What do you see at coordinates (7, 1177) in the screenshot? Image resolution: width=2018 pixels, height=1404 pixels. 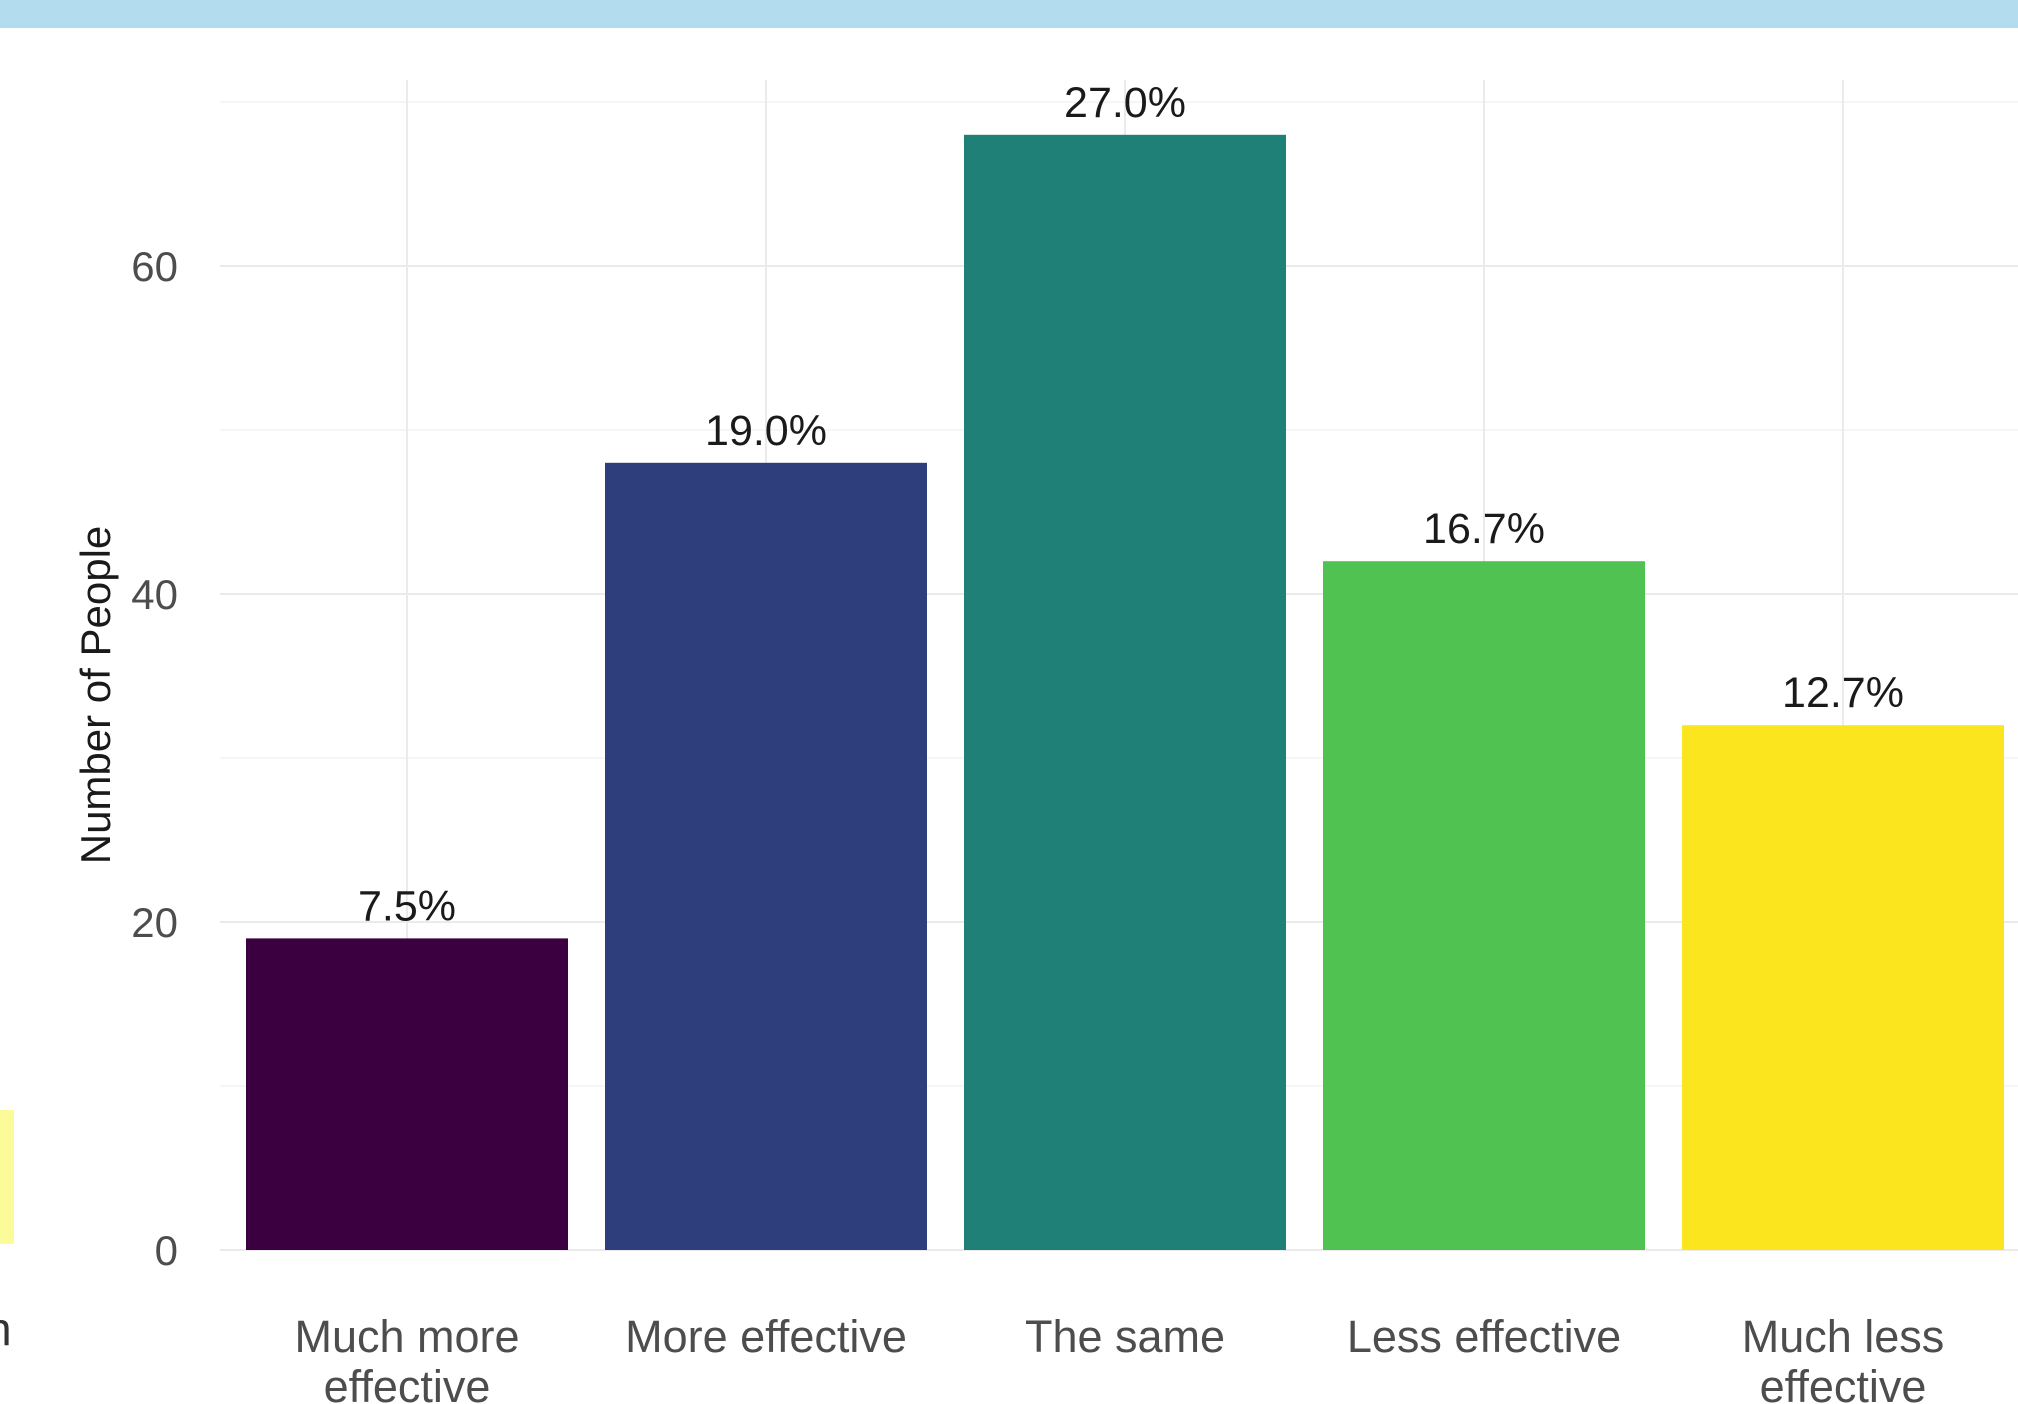 I see `adjacent-chart-bar-fragment` at bounding box center [7, 1177].